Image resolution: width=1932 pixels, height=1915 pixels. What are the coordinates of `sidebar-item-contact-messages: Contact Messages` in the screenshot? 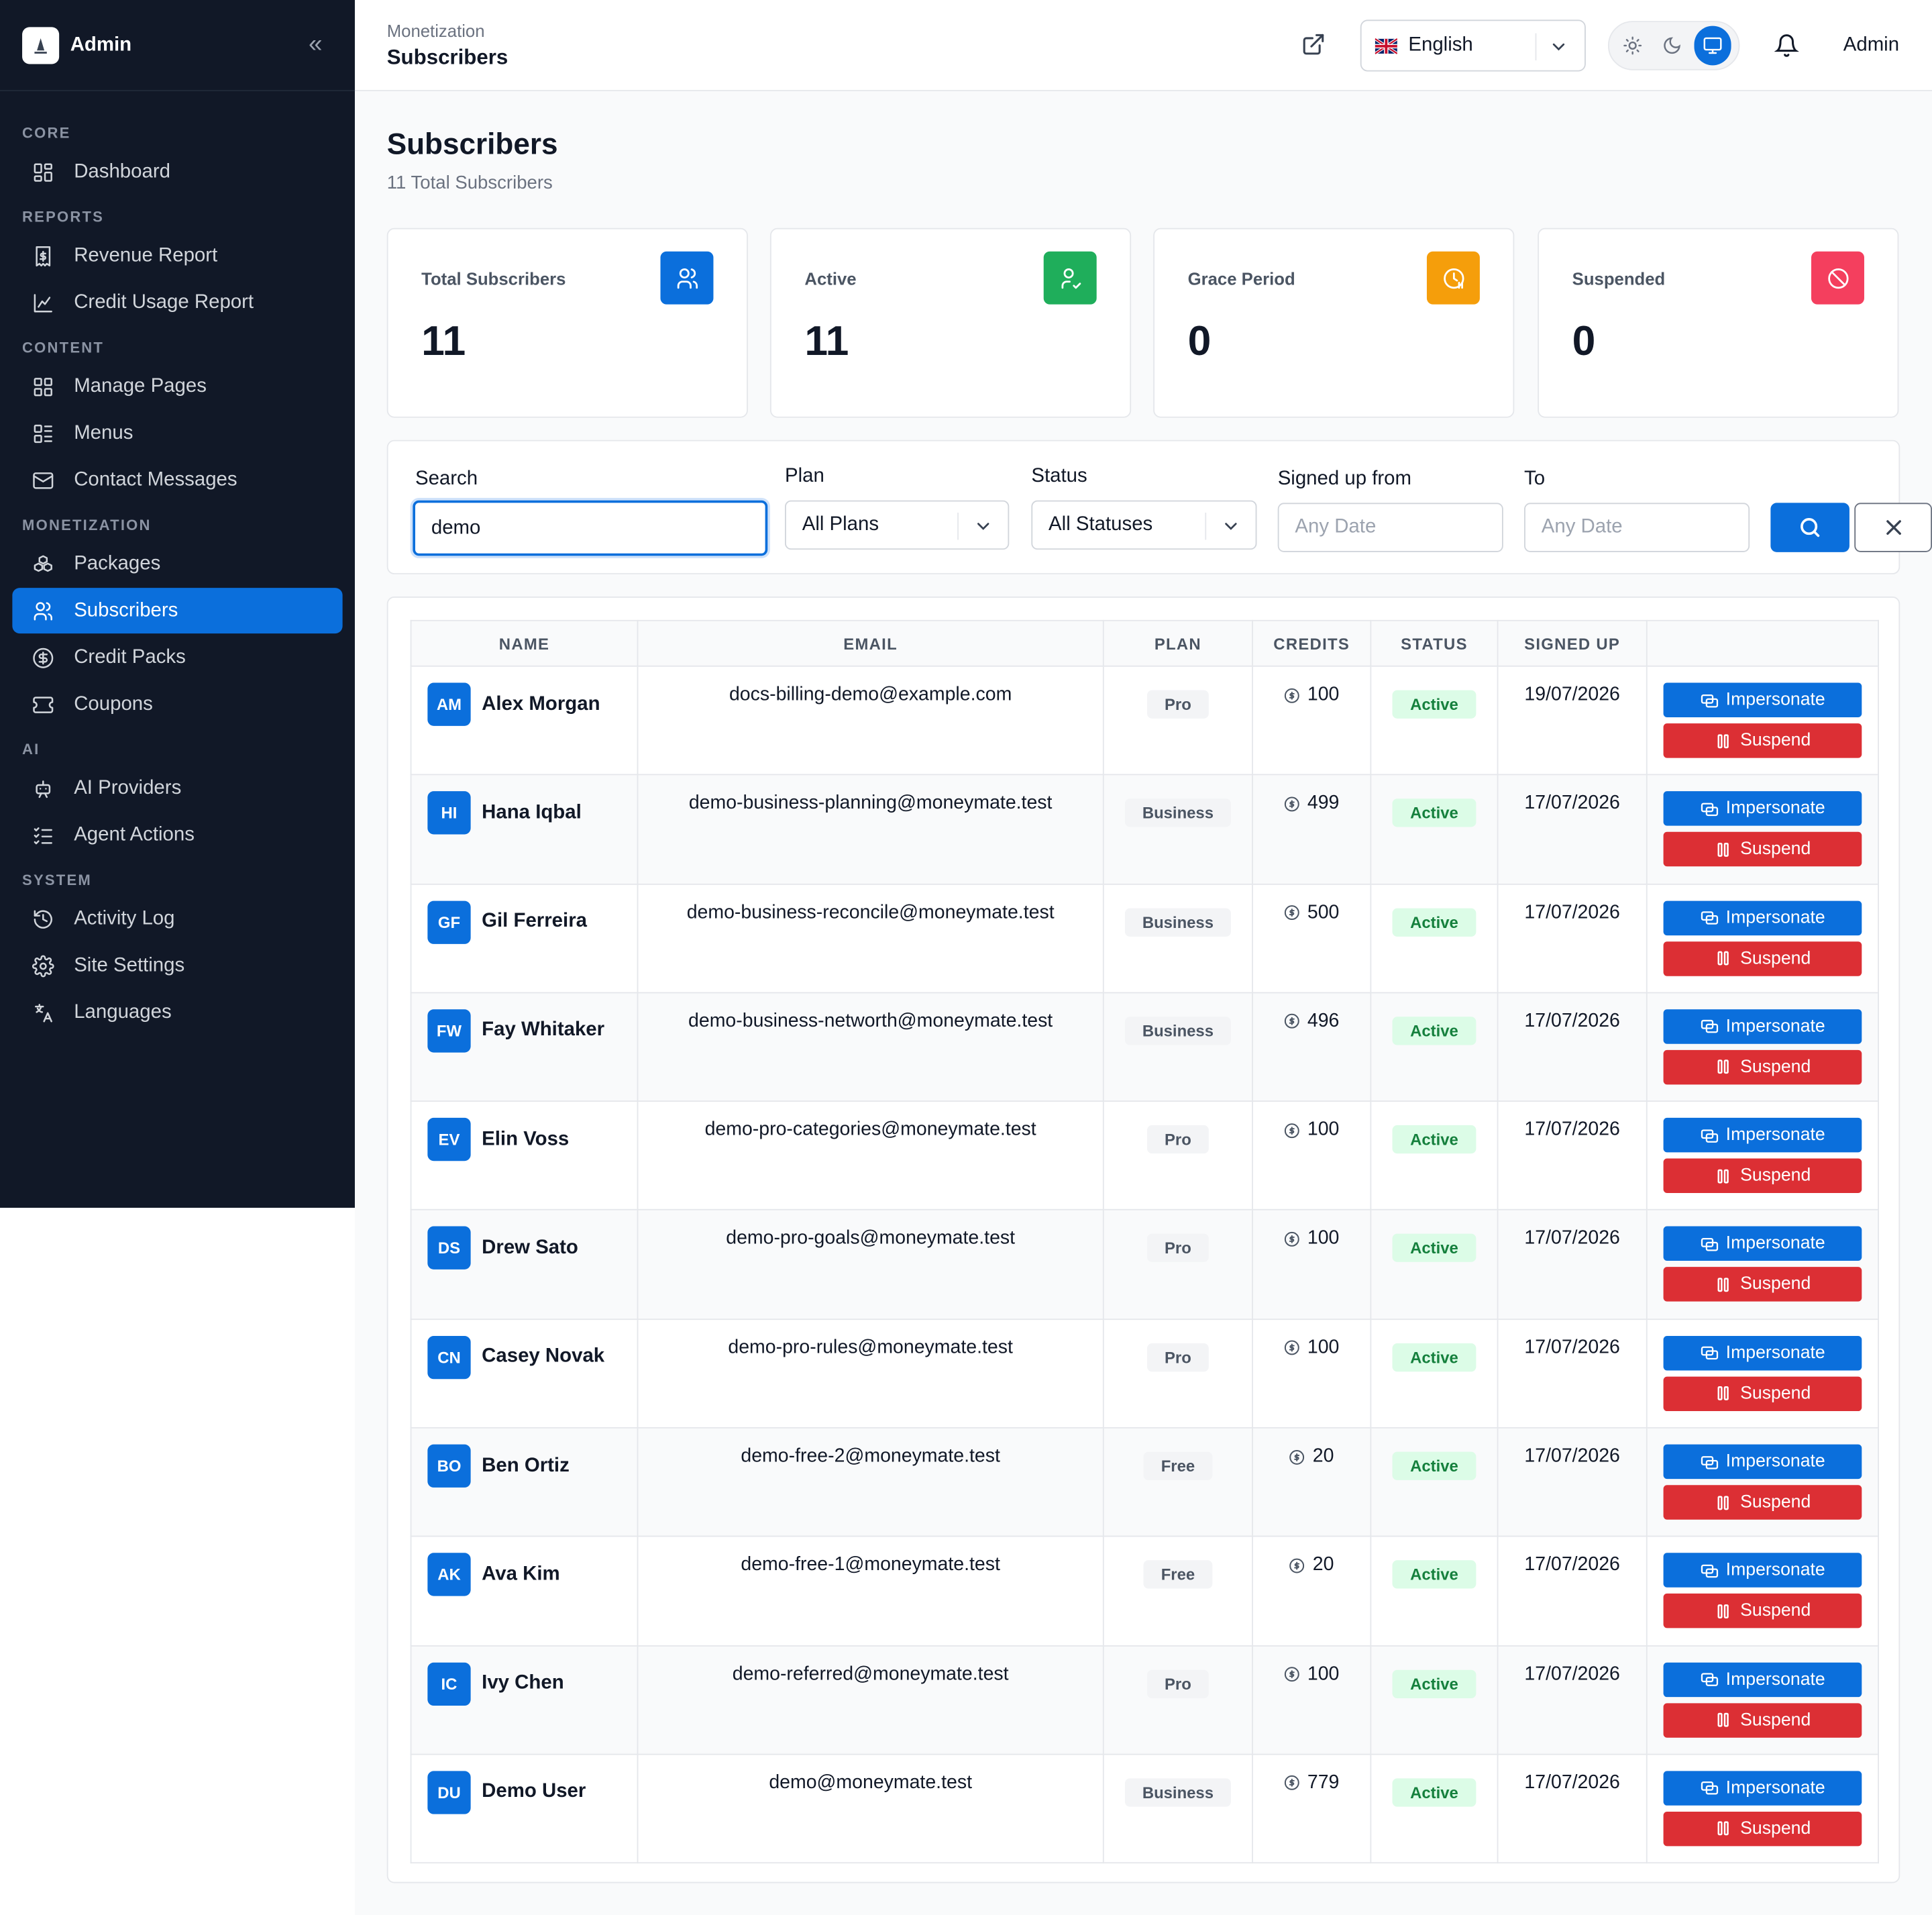 It's located at (177, 480).